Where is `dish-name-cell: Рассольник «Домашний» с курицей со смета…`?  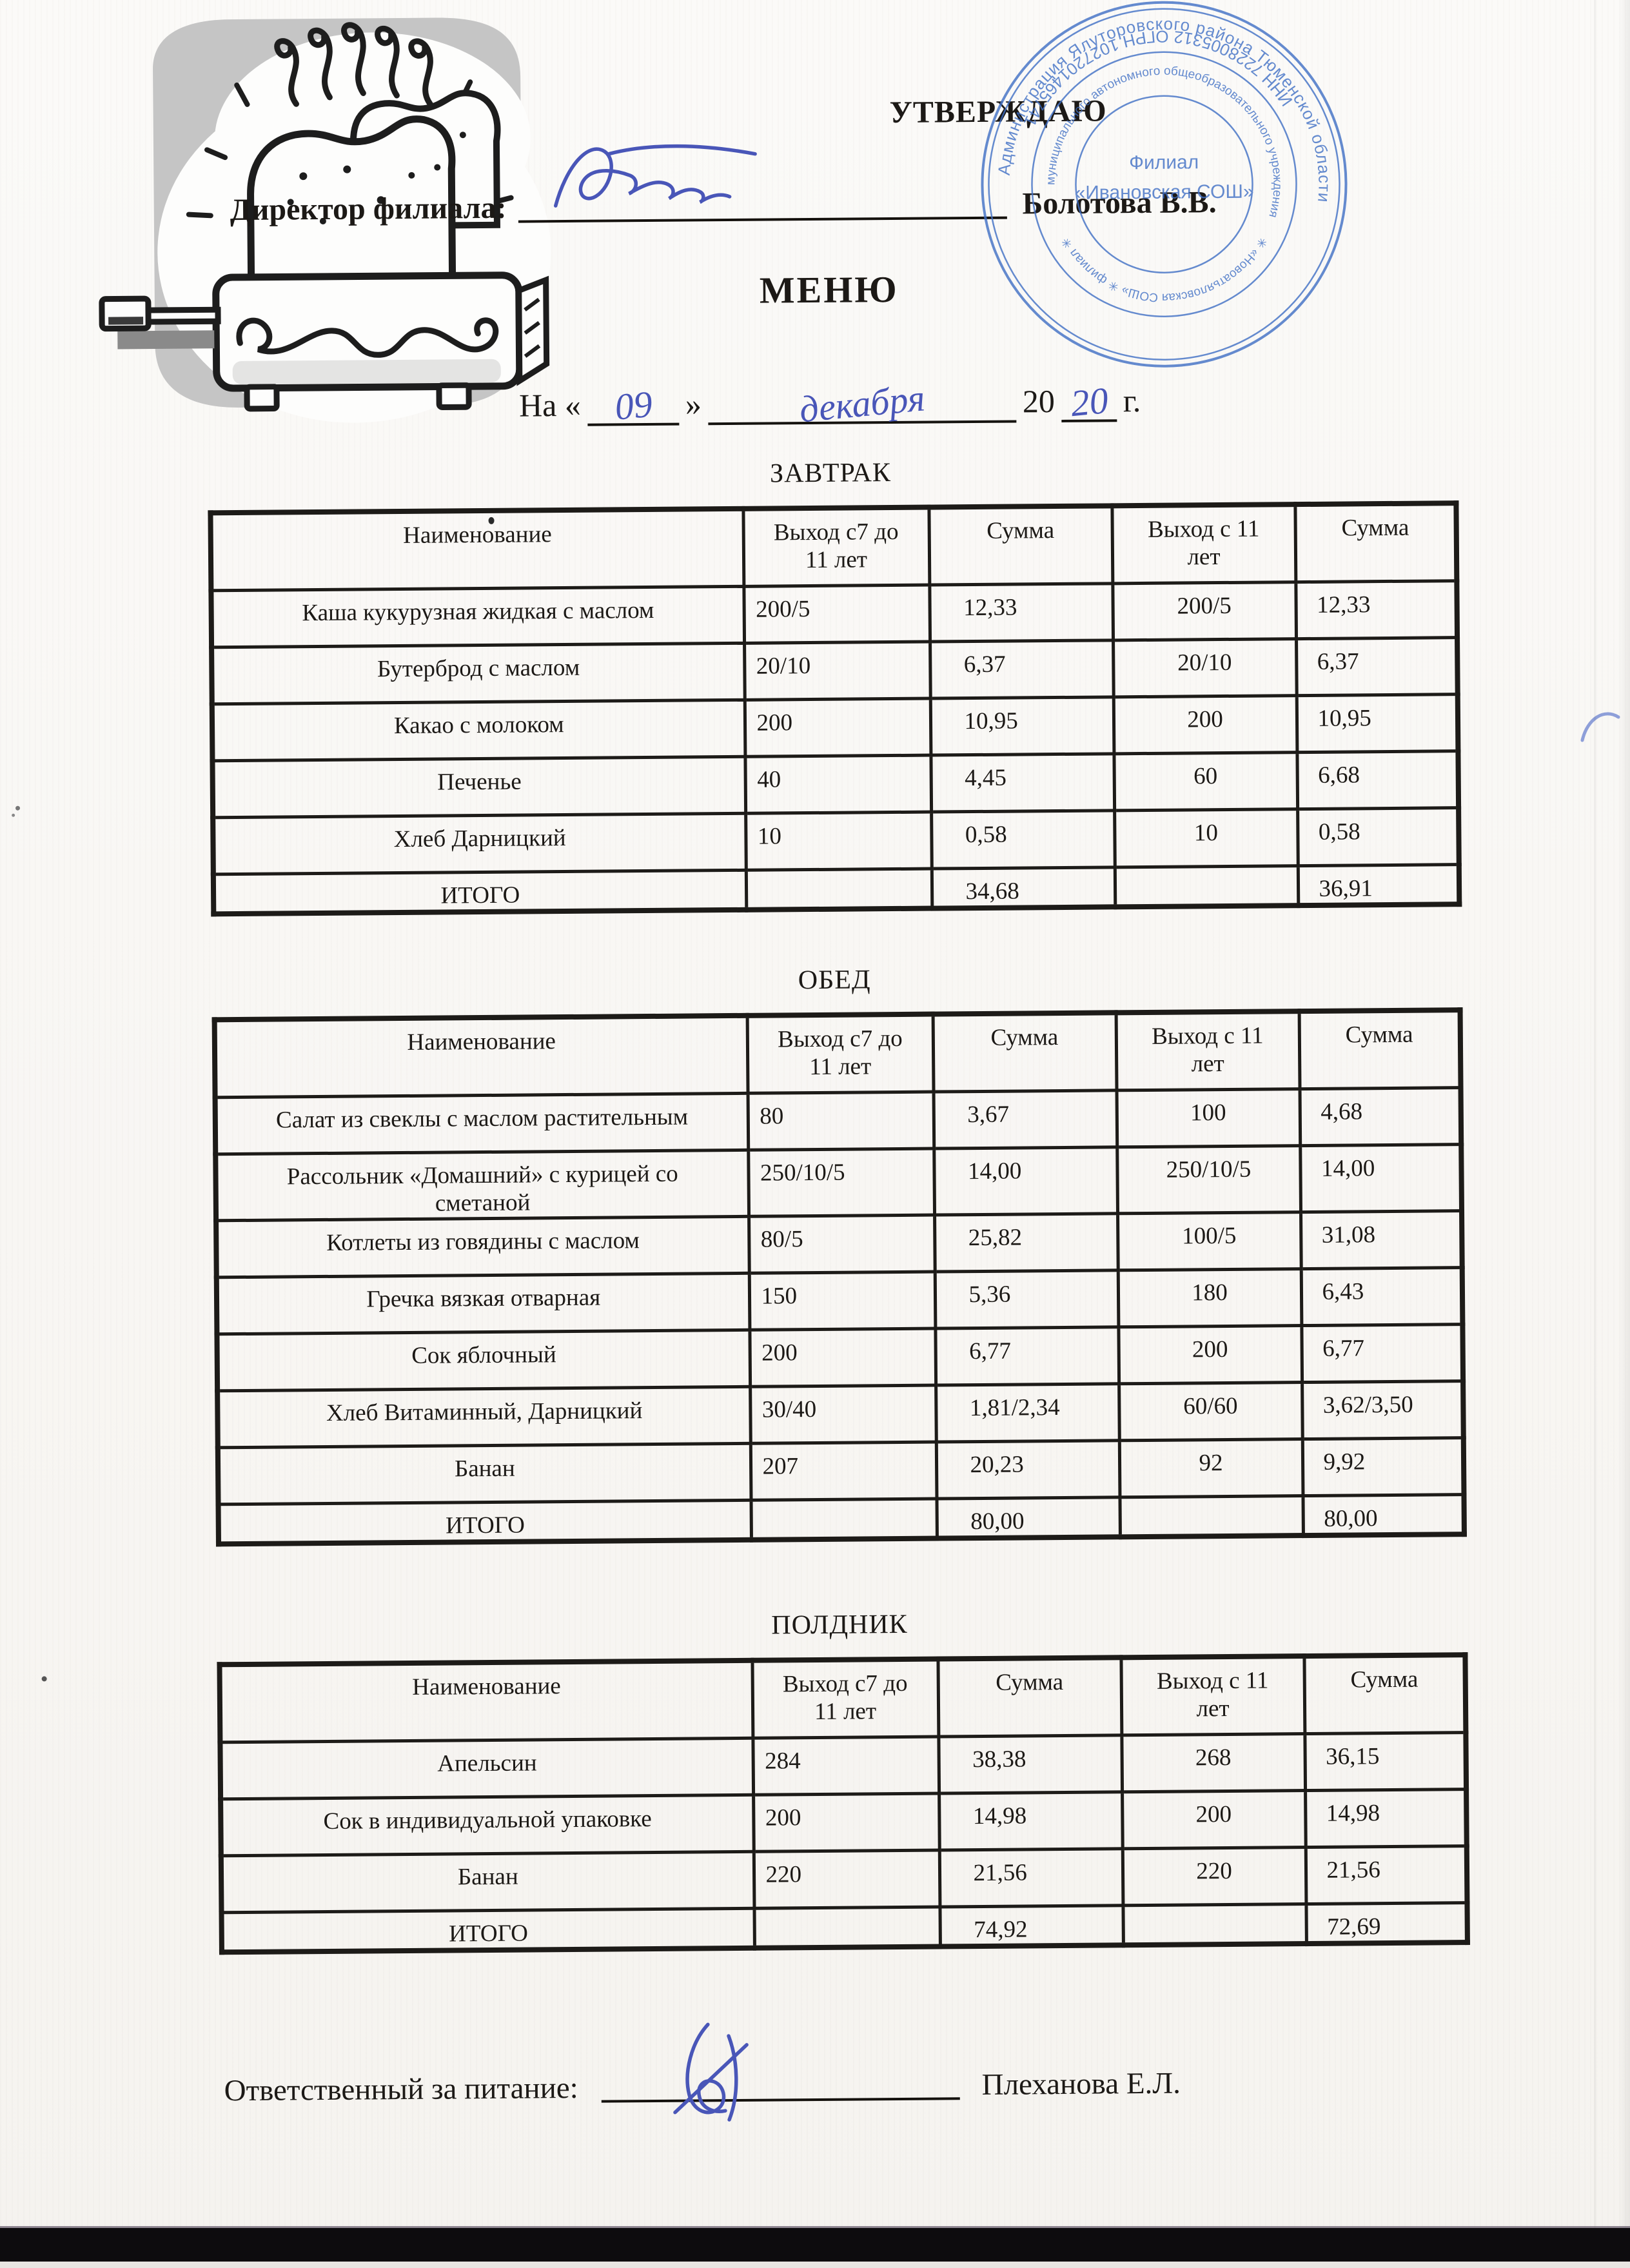
dish-name-cell: Рассольник «Домашний» с курицей со смета… is located at coordinates (482, 1185).